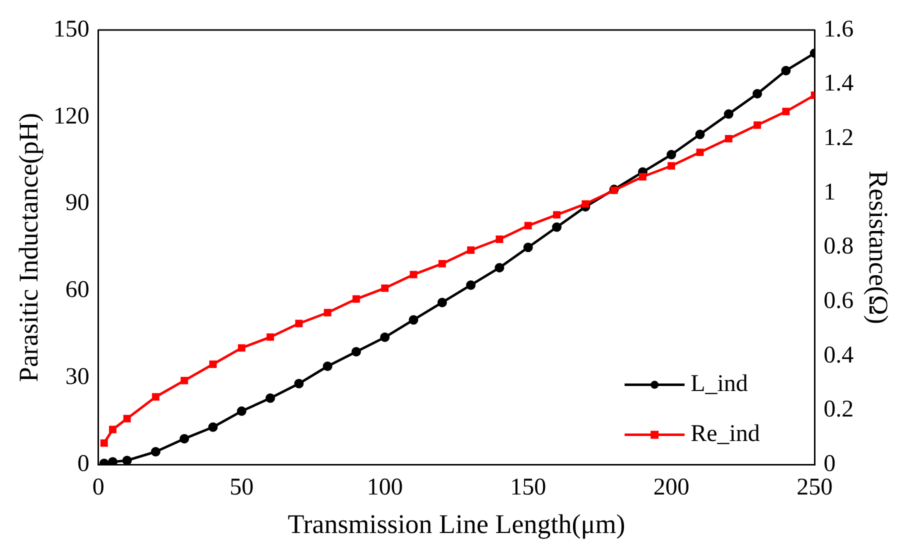  Describe the element at coordinates (83, 464) in the screenshot. I see `y-tick-label: 0` at that location.